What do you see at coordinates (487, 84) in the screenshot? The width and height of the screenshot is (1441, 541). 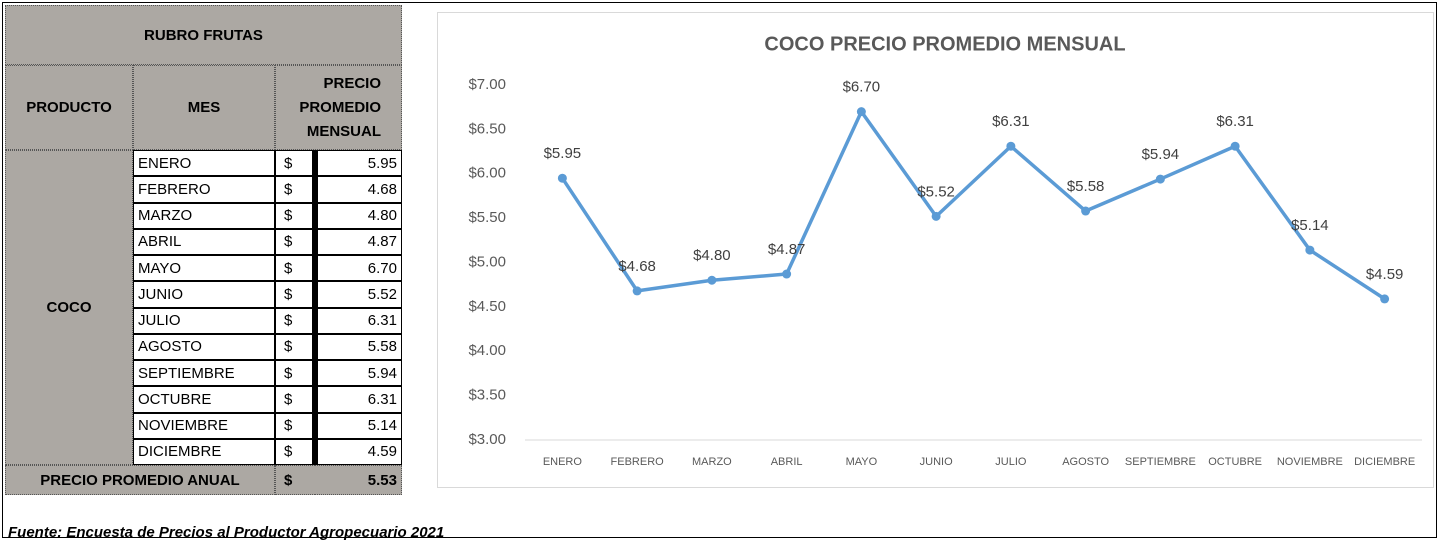 I see `y-tick-label: $7.00` at bounding box center [487, 84].